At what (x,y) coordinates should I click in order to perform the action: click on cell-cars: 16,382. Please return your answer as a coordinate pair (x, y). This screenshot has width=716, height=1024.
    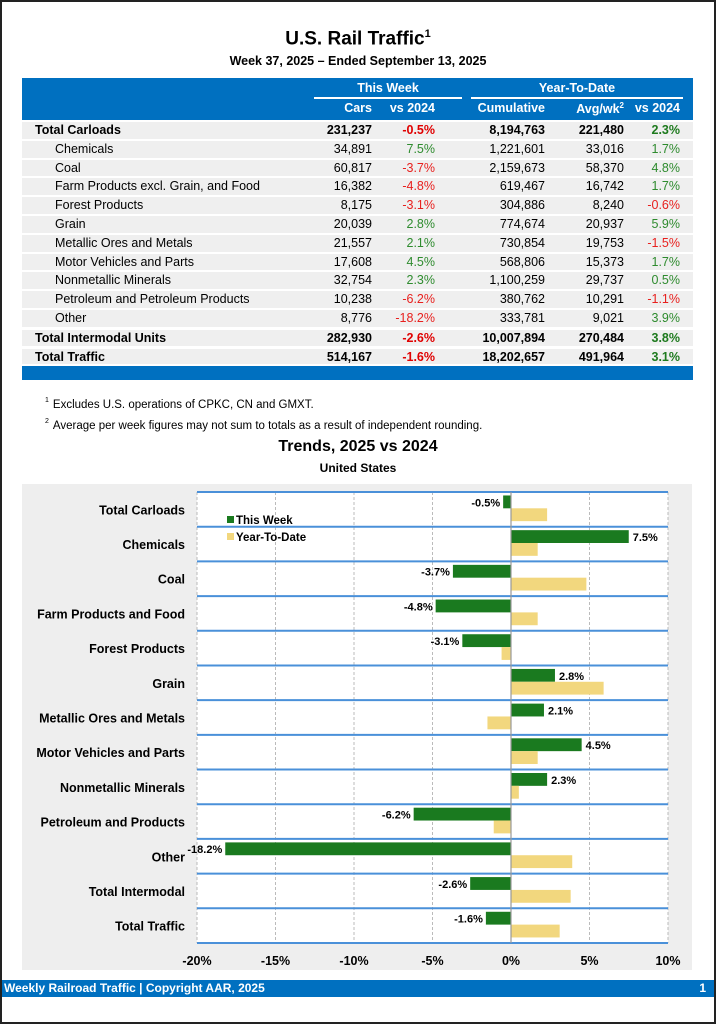
    Looking at the image, I should click on (352, 186).